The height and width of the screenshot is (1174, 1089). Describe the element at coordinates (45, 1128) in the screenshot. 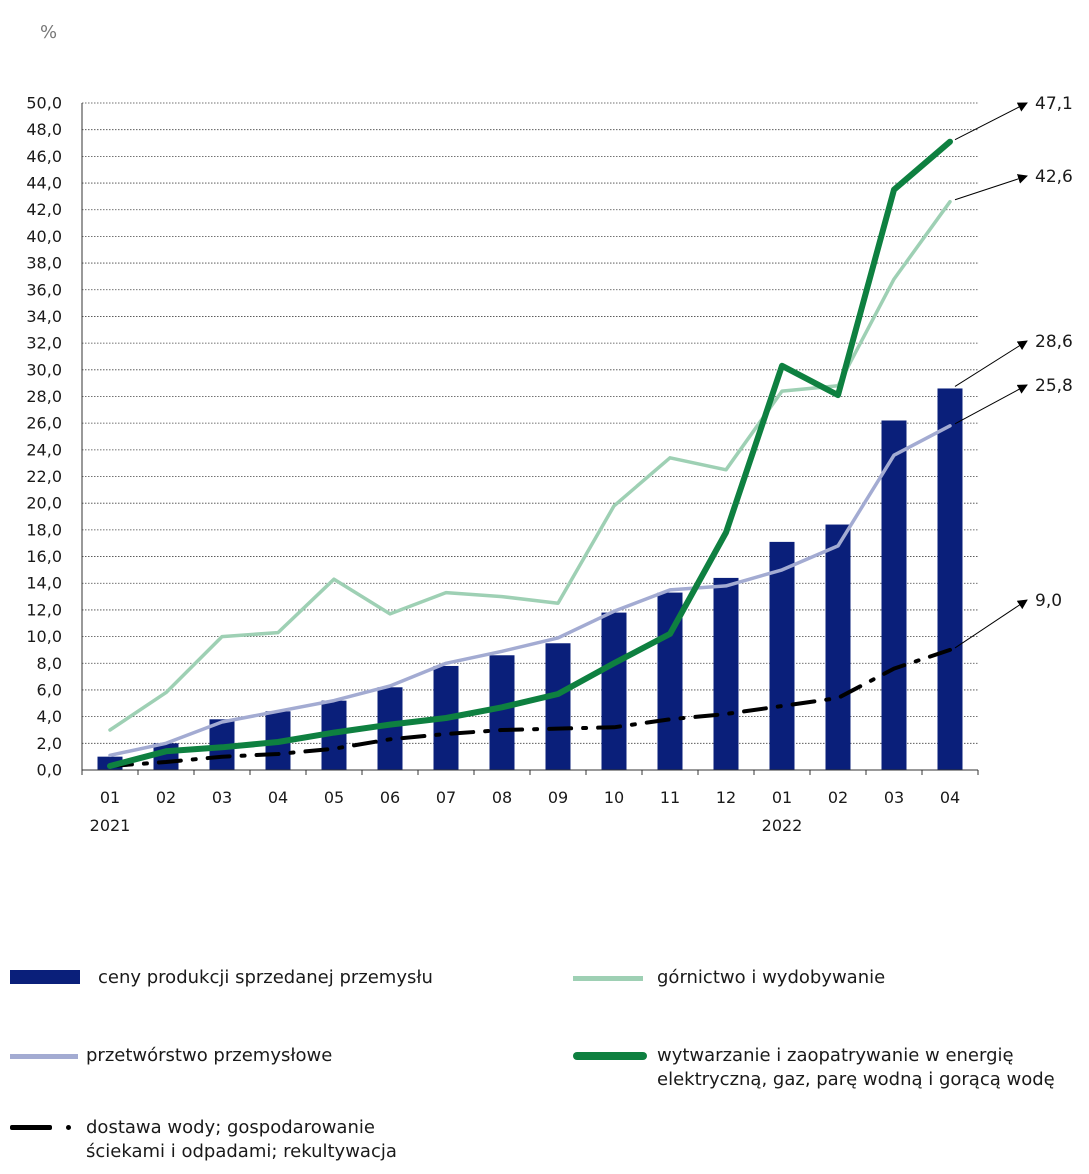

I see `legend-swatch-water` at that location.